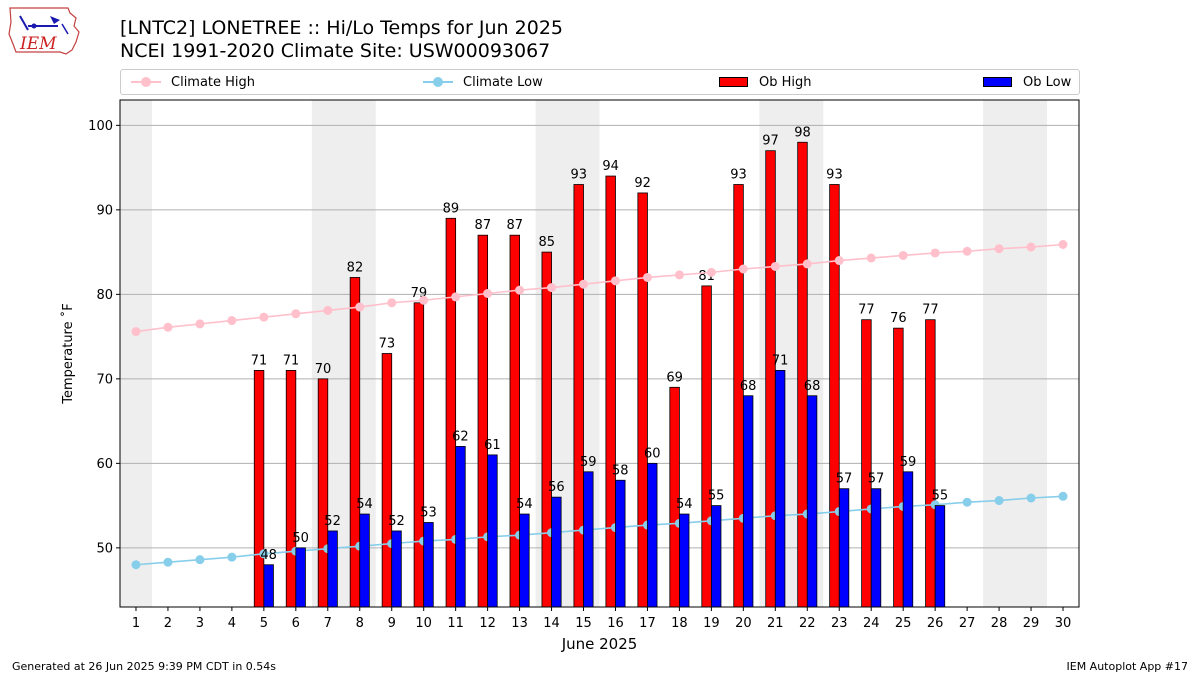  What do you see at coordinates (610, 166) in the screenshot?
I see `ob-high-label: 94` at bounding box center [610, 166].